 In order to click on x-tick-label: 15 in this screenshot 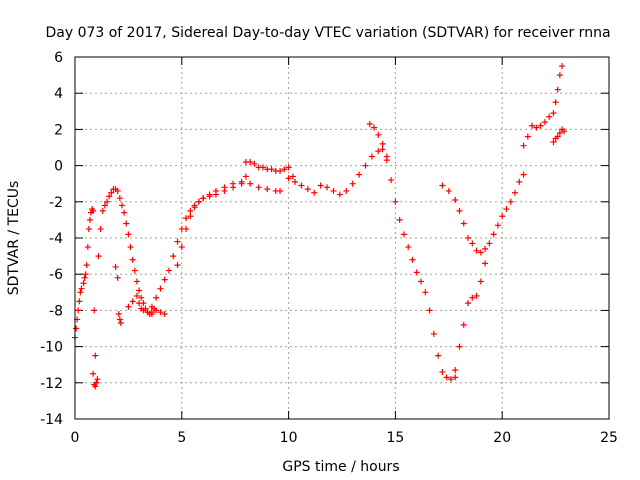, I will do `click(395, 438)`.